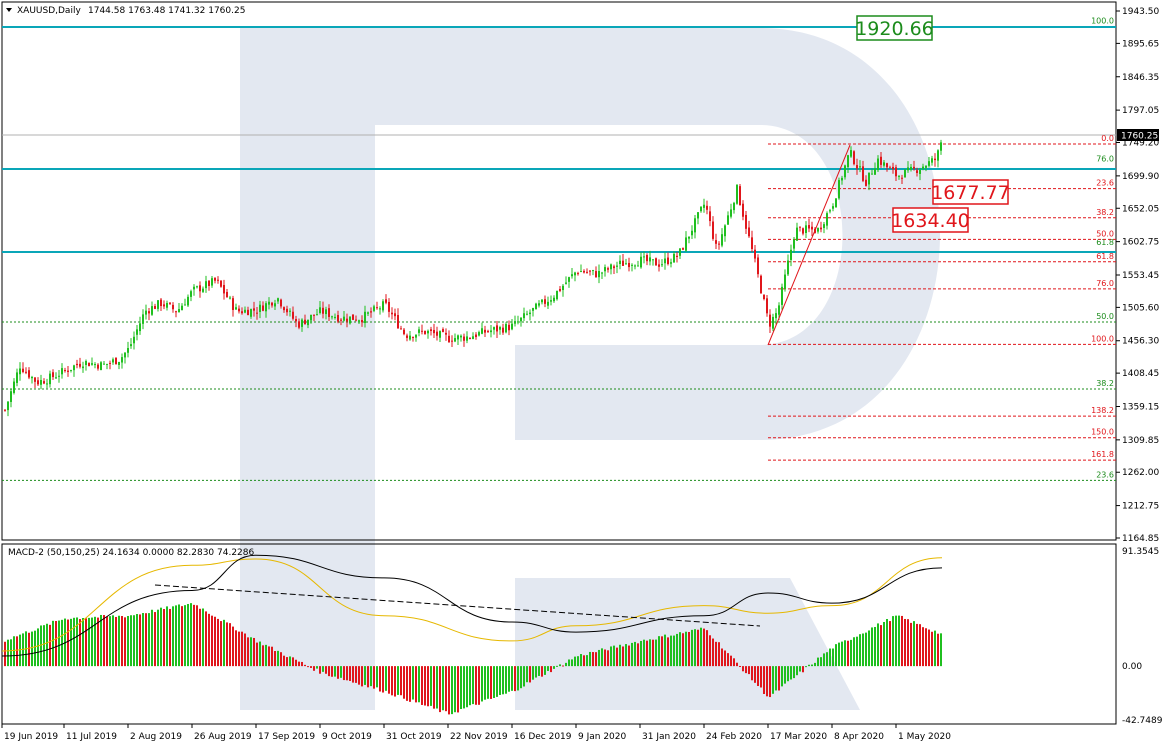 The height and width of the screenshot is (747, 1162). I want to click on price-tick-label: 1505.60, so click(1140, 308).